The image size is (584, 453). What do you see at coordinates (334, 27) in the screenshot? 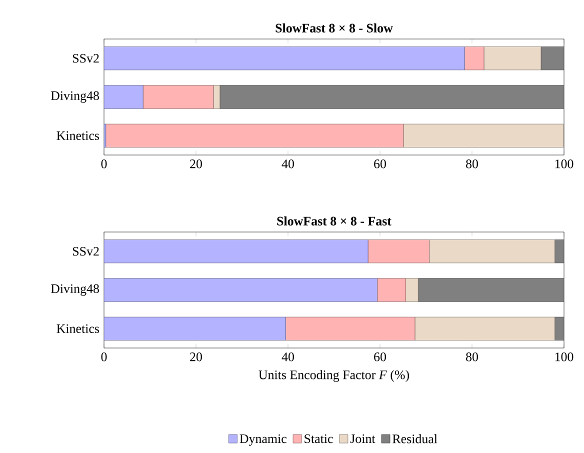
I see `chart-title: SlowFast 8 × 8 - Slow` at bounding box center [334, 27].